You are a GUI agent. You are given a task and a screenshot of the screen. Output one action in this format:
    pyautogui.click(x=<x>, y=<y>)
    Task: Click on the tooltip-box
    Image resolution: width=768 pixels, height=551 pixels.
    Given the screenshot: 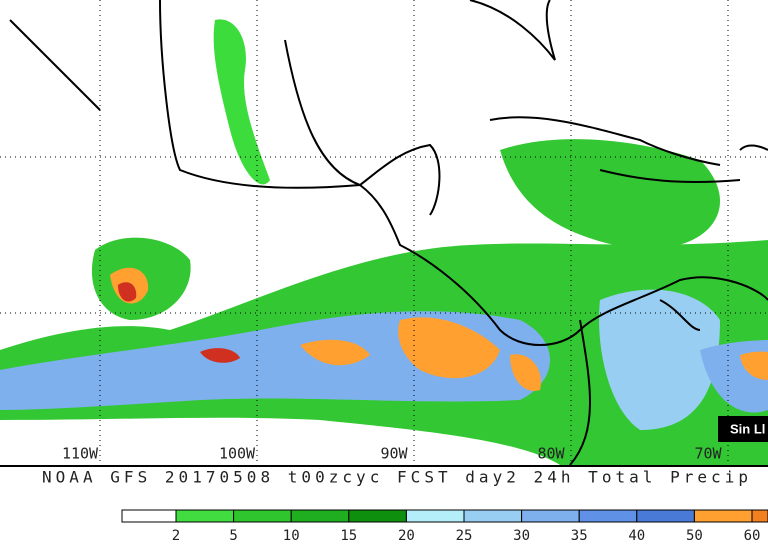 What is the action you would take?
    pyautogui.click(x=743, y=429)
    